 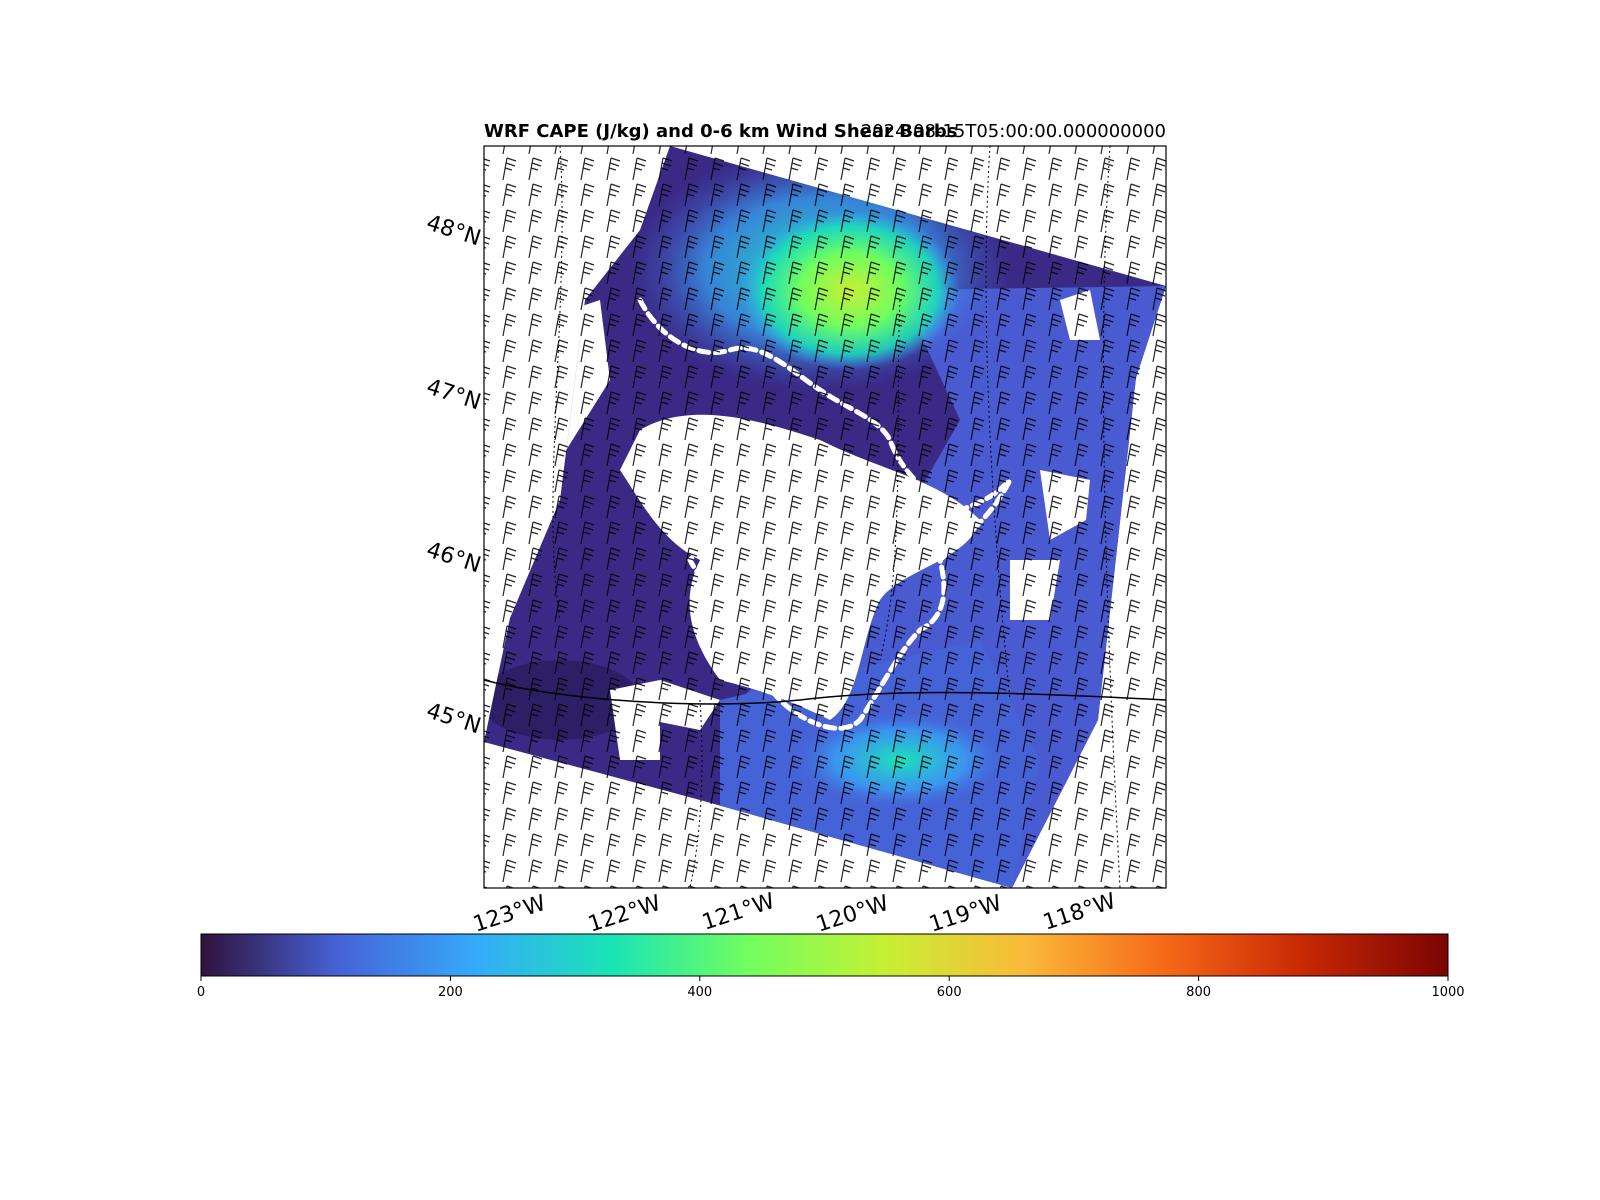 I want to click on colorbar-tick-label: 200, so click(x=450, y=992).